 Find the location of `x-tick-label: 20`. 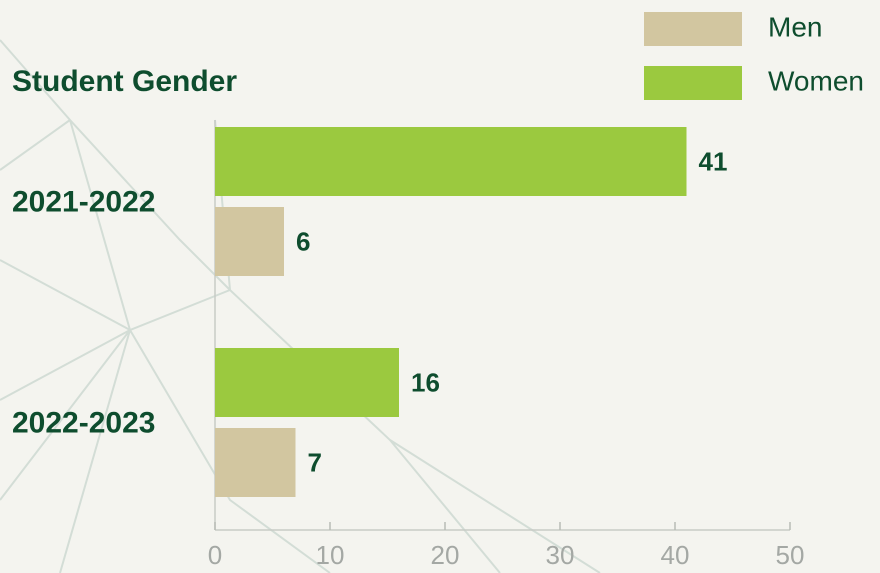

x-tick-label: 20 is located at coordinates (445, 555).